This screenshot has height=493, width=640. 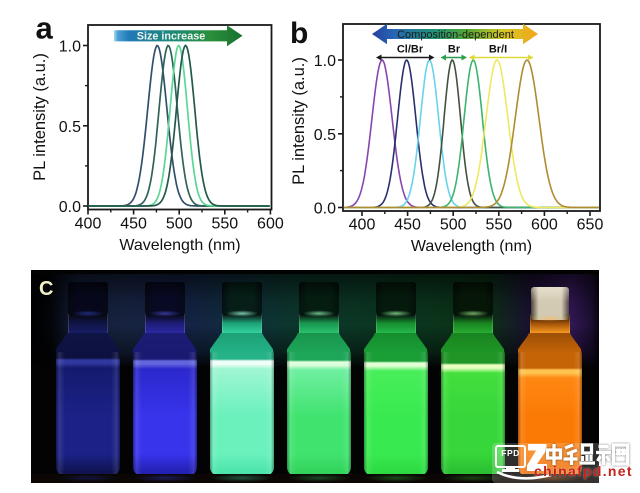 I want to click on svg-text: Br/I, so click(x=498, y=50).